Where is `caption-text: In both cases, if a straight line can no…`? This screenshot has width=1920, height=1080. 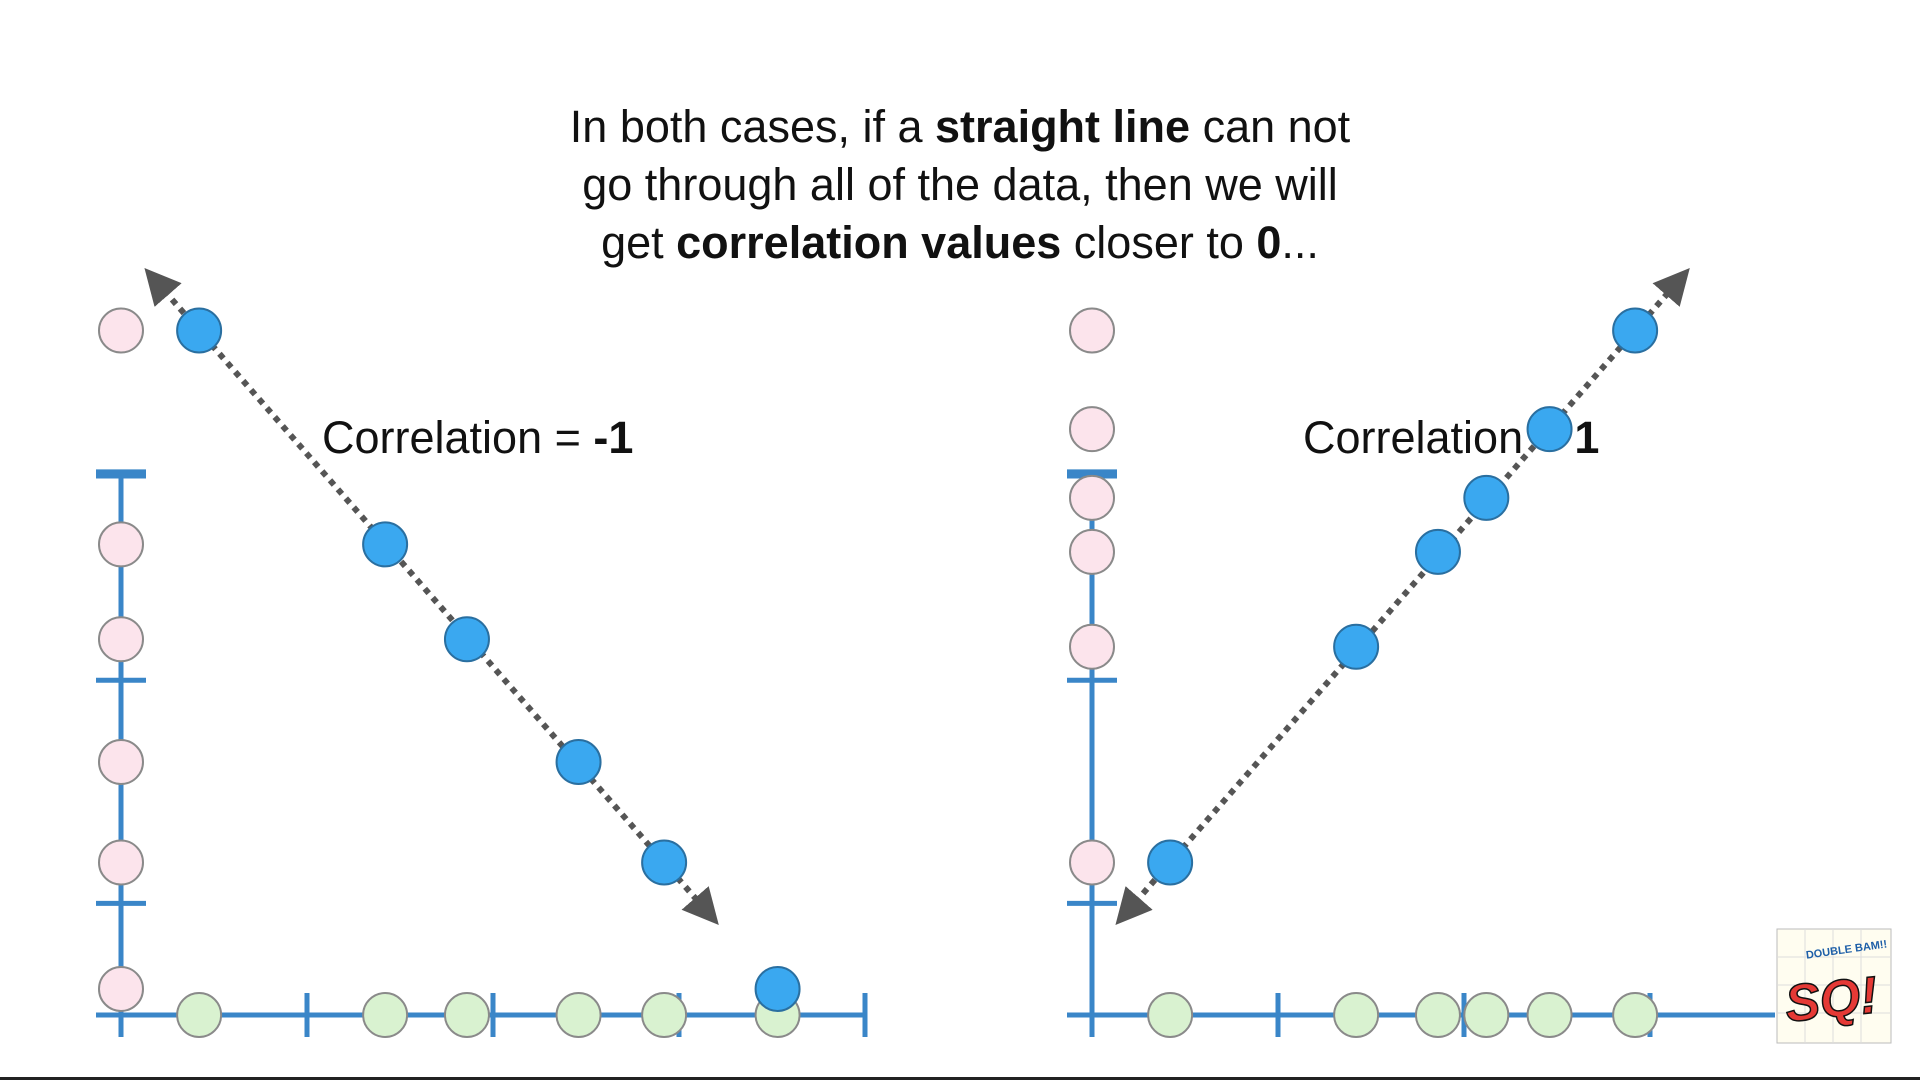 caption-text: In both cases, if a straight line can no… is located at coordinates (960, 185).